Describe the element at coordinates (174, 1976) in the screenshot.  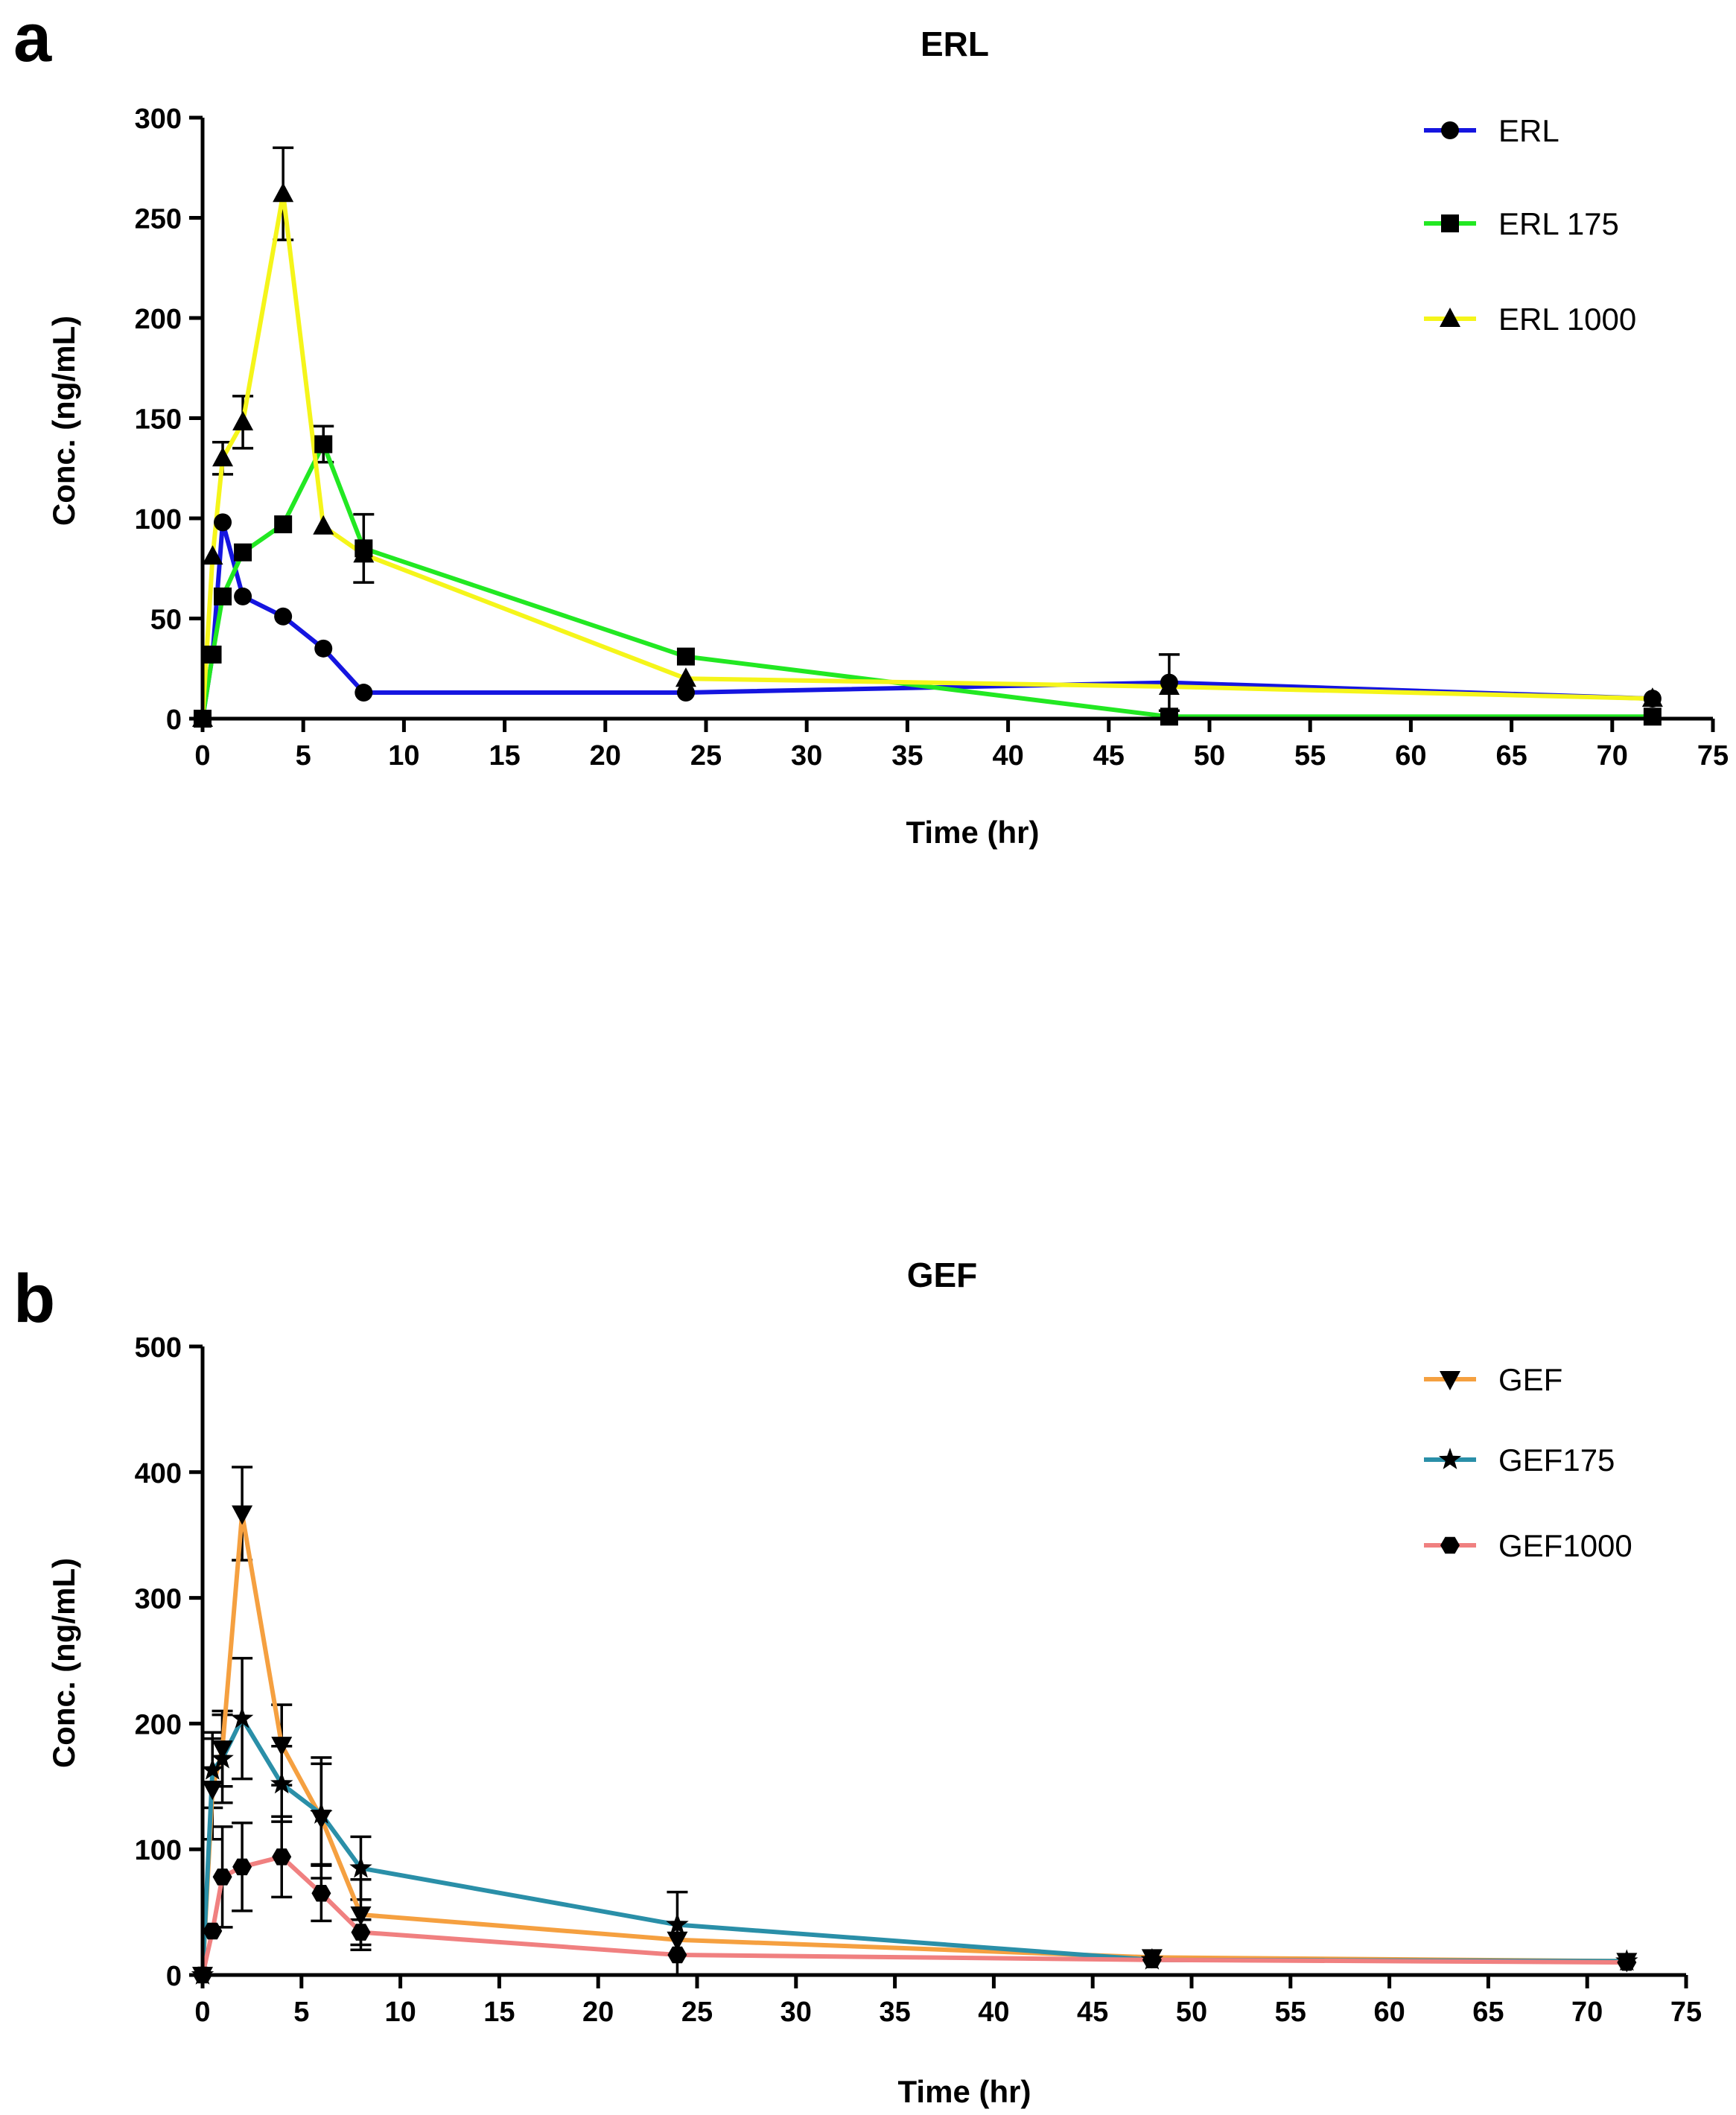
I see `y-tick-label: 0` at that location.